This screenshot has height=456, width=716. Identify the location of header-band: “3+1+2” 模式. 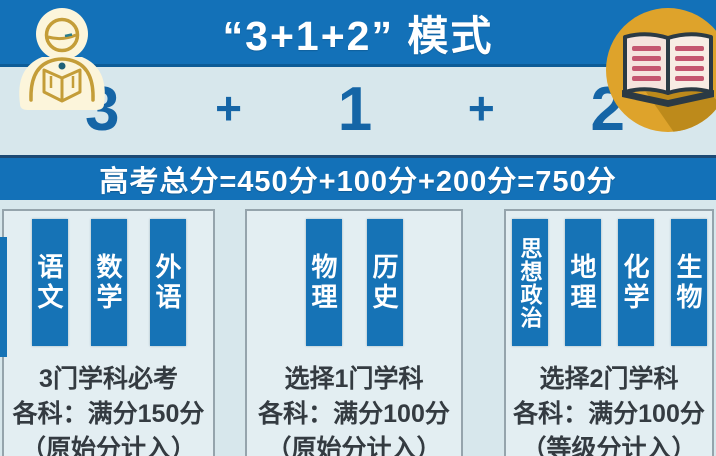
(358, 33).